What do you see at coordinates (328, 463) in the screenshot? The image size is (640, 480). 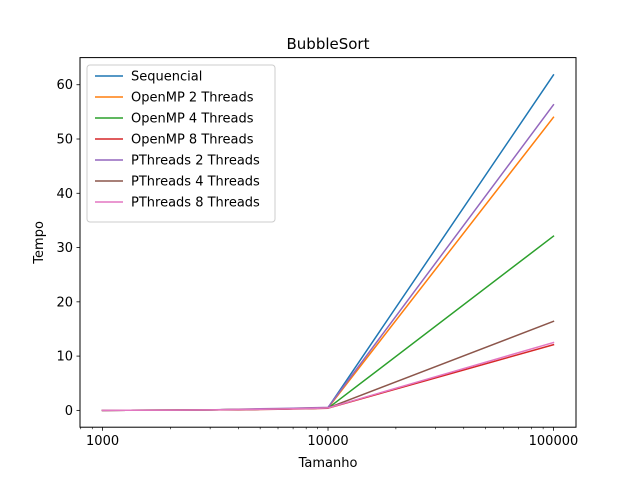 I see `x-axis-label: Tamanho` at bounding box center [328, 463].